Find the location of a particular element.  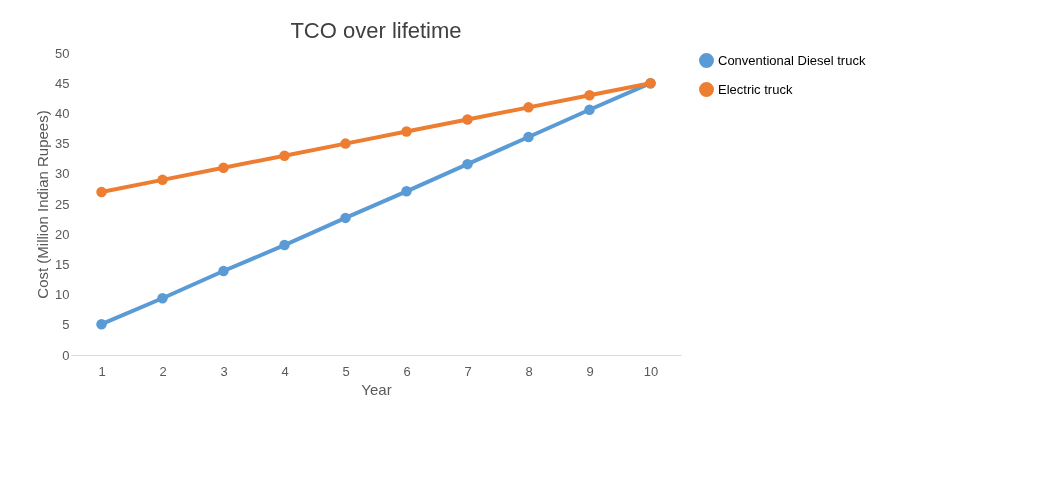

y-tick-label: 35 is located at coordinates (62, 144).